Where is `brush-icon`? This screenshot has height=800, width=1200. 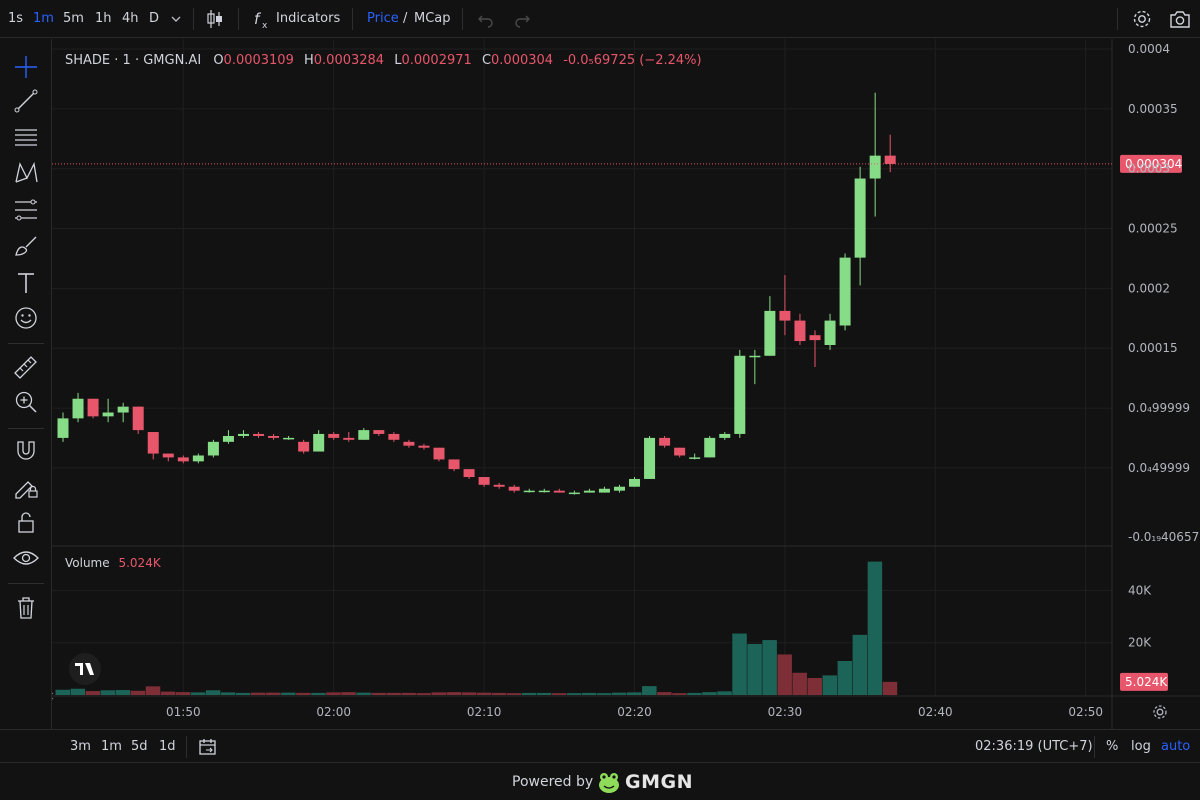 brush-icon is located at coordinates (26, 246).